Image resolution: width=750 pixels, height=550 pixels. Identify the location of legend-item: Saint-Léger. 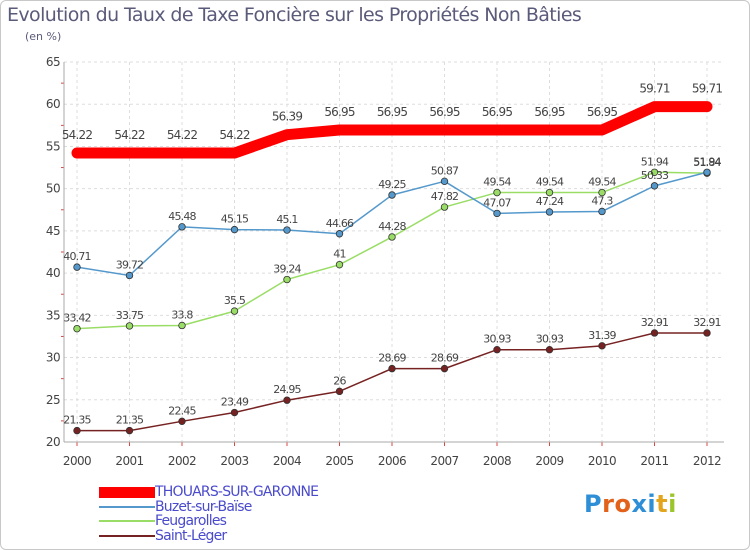
(249, 535).